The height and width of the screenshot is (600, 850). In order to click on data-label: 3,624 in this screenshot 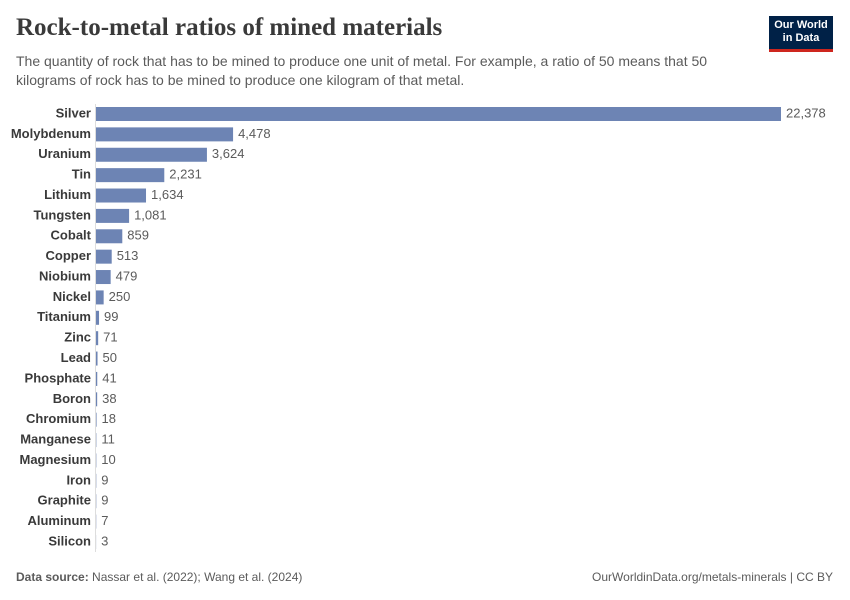, I will do `click(228, 153)`.